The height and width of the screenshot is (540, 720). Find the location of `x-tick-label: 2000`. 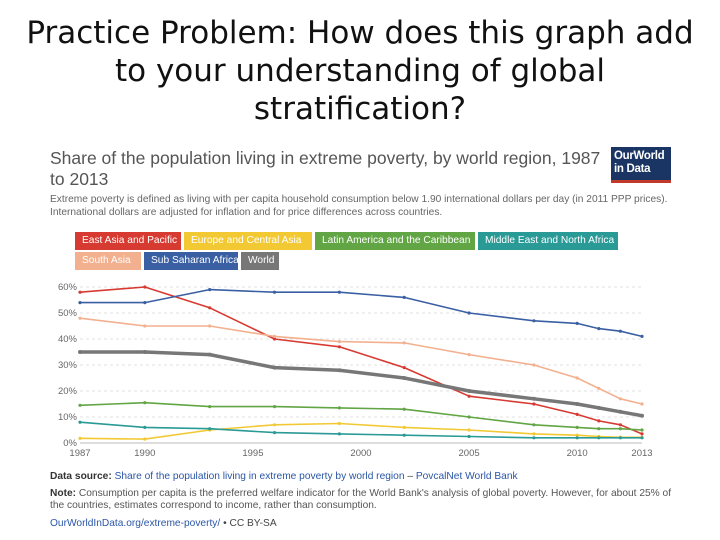

x-tick-label: 2000 is located at coordinates (360, 453).